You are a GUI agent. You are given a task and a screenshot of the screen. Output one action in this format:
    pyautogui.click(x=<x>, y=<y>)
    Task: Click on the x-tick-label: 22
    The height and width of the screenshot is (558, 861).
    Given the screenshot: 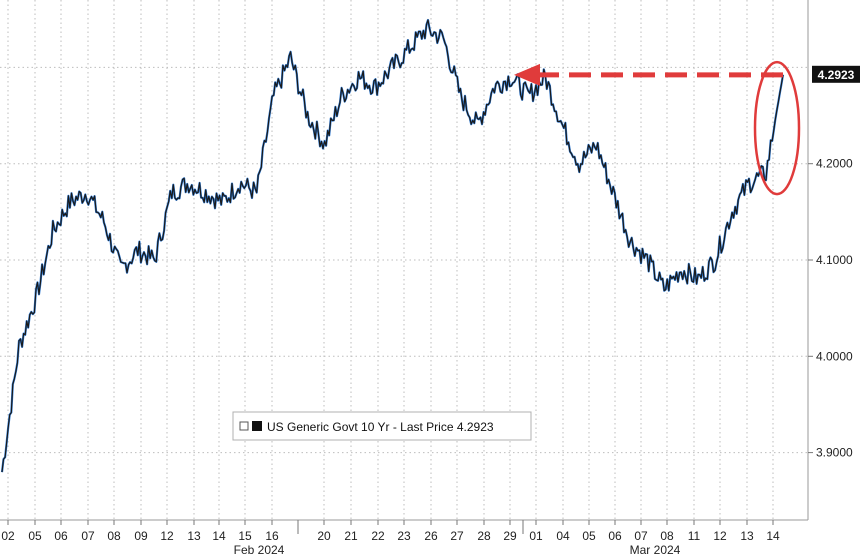 What is the action you would take?
    pyautogui.click(x=378, y=536)
    